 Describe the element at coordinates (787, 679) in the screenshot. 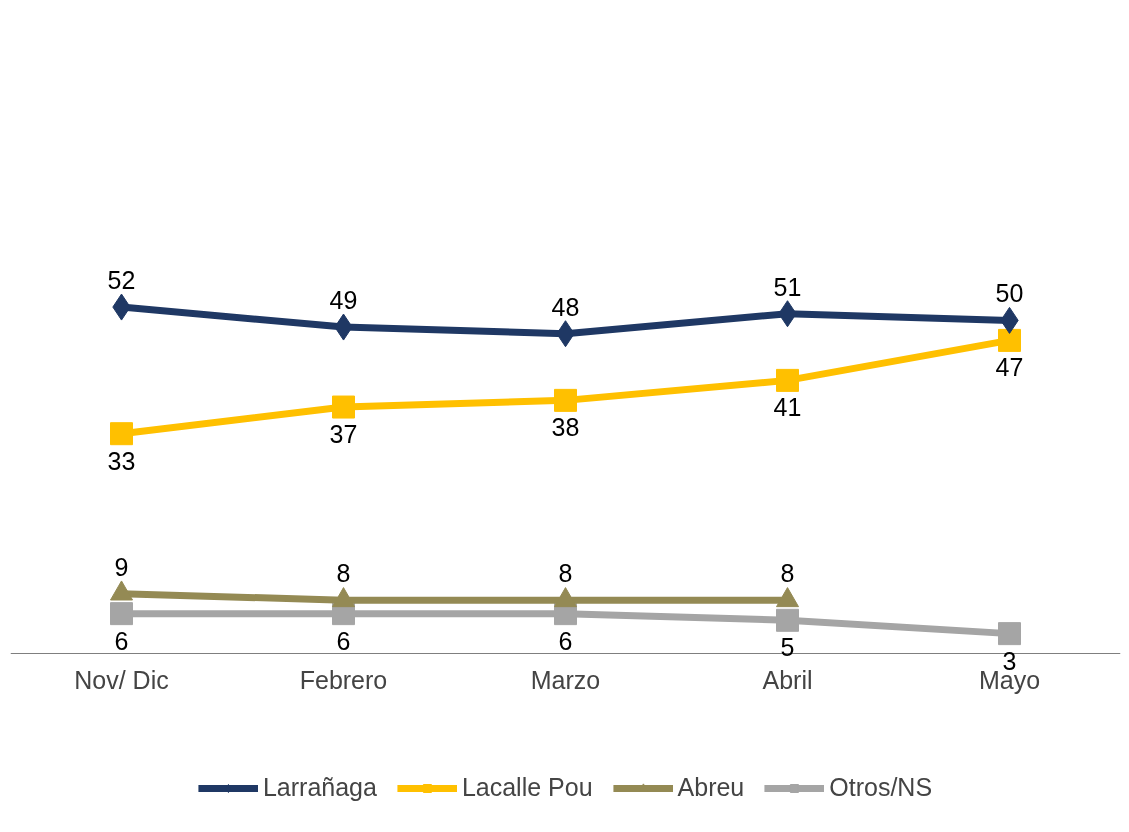

I see `x-tick-label: Abril` at that location.